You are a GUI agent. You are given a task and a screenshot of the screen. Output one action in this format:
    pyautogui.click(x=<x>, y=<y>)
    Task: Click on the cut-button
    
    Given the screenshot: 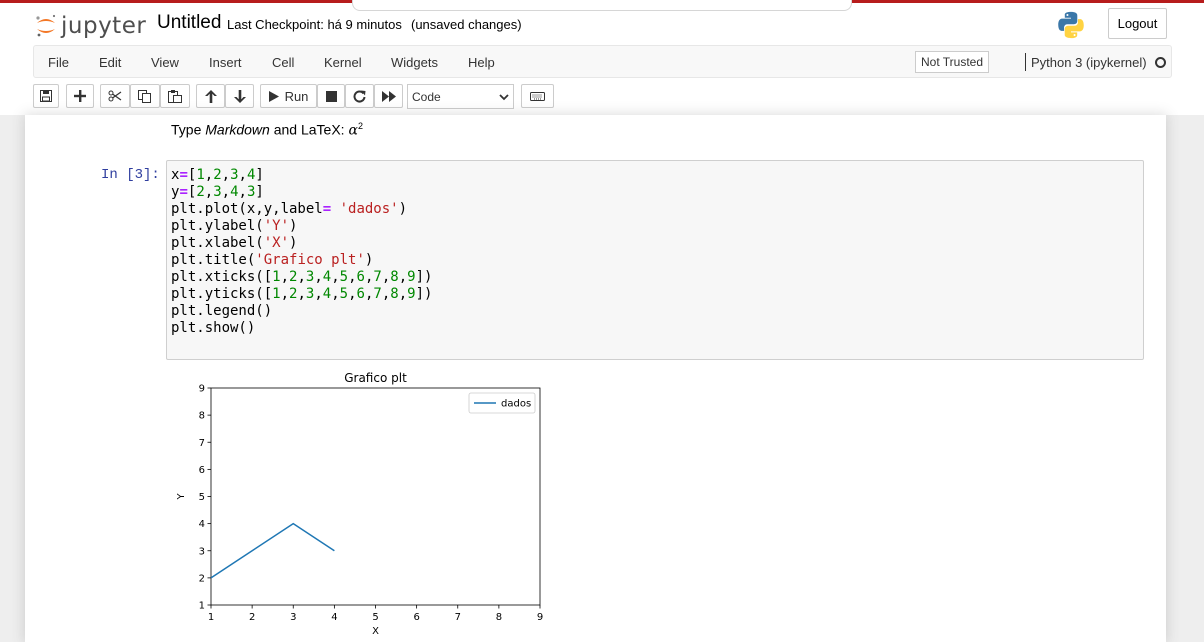 What is the action you would take?
    pyautogui.click(x=115, y=96)
    